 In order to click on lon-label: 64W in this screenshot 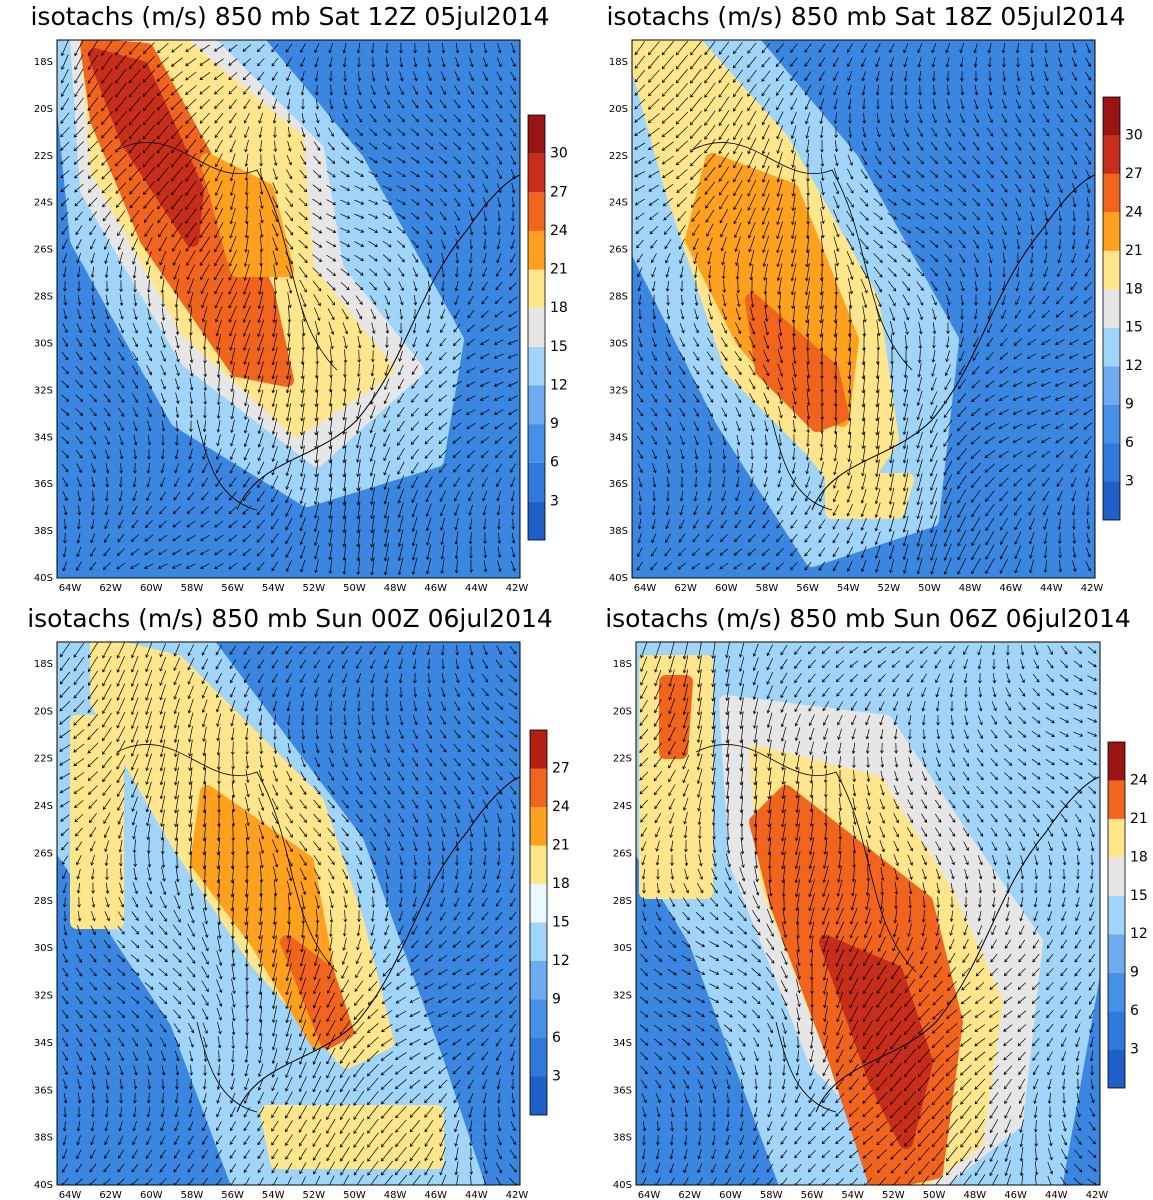, I will do `click(70, 588)`.